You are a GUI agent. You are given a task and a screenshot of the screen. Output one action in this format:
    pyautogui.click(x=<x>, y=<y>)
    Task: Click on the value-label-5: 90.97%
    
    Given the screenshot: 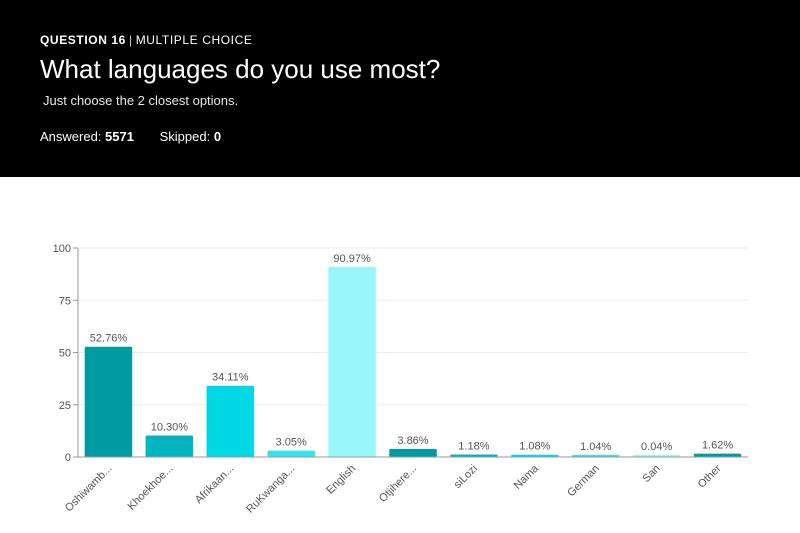 What is the action you would take?
    pyautogui.click(x=352, y=259)
    